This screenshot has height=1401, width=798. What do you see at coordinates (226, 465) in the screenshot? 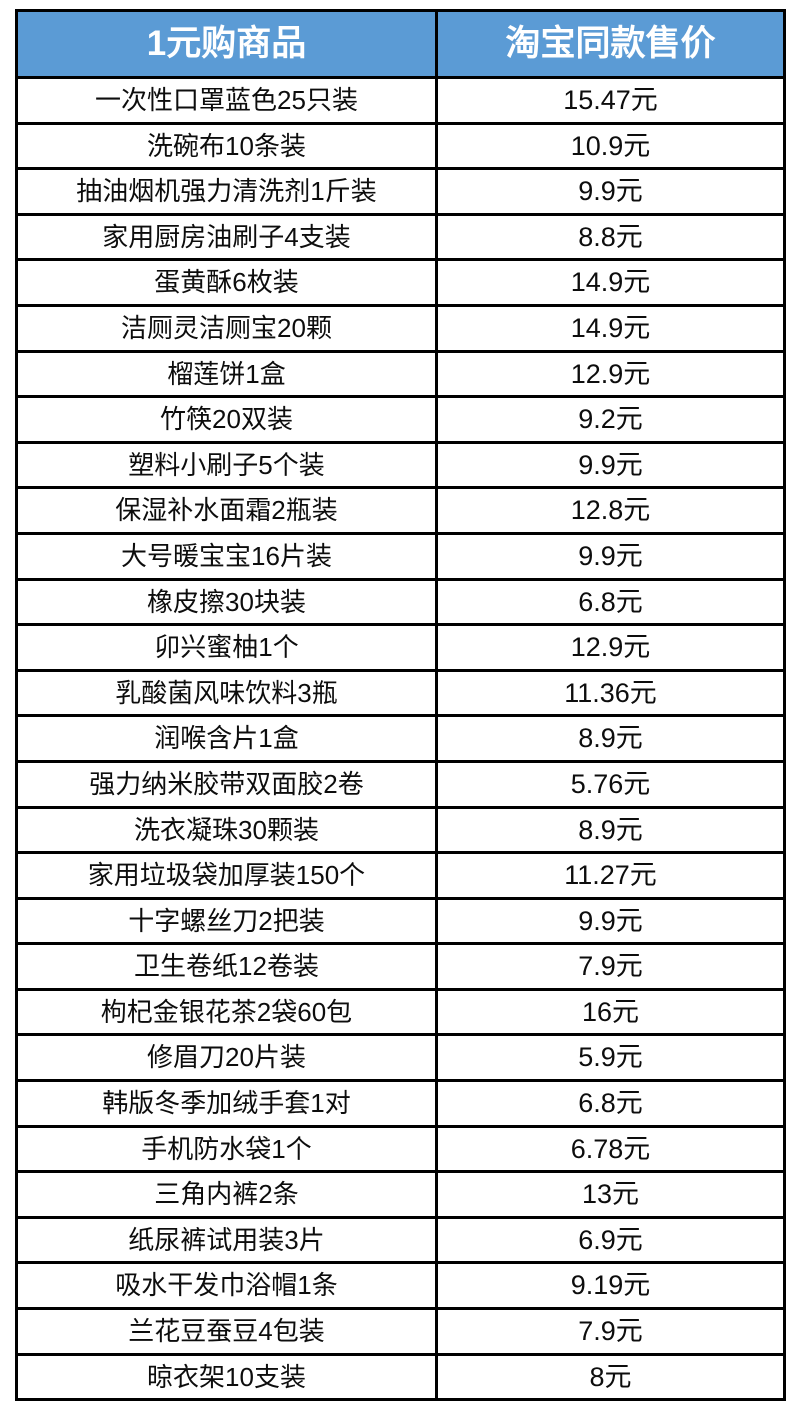
I see `cell-product: 塑料小刷子5个装` at bounding box center [226, 465].